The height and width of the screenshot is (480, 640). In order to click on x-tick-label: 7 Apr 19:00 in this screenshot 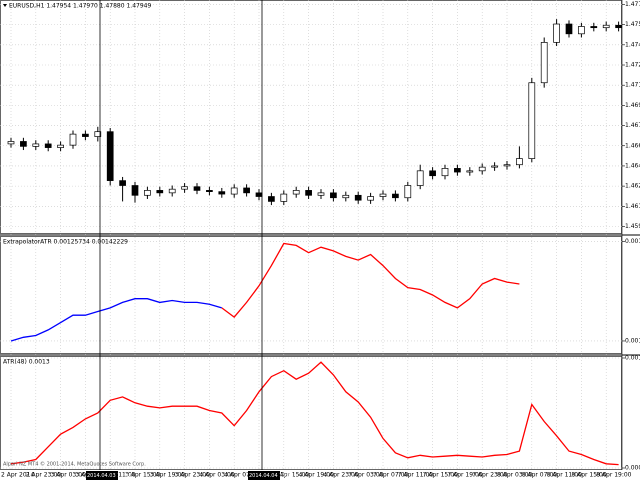, I will do `click(464, 475)`.